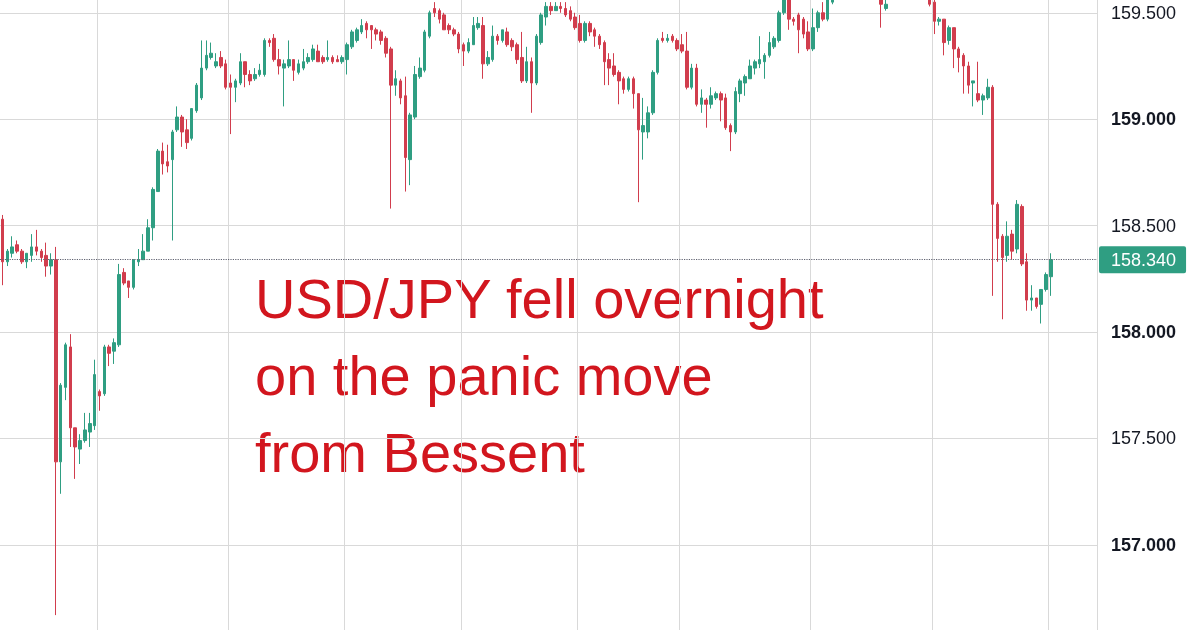 The image size is (1200, 630). Describe the element at coordinates (1144, 544) in the screenshot. I see `y-tick-label: 157.000` at that location.